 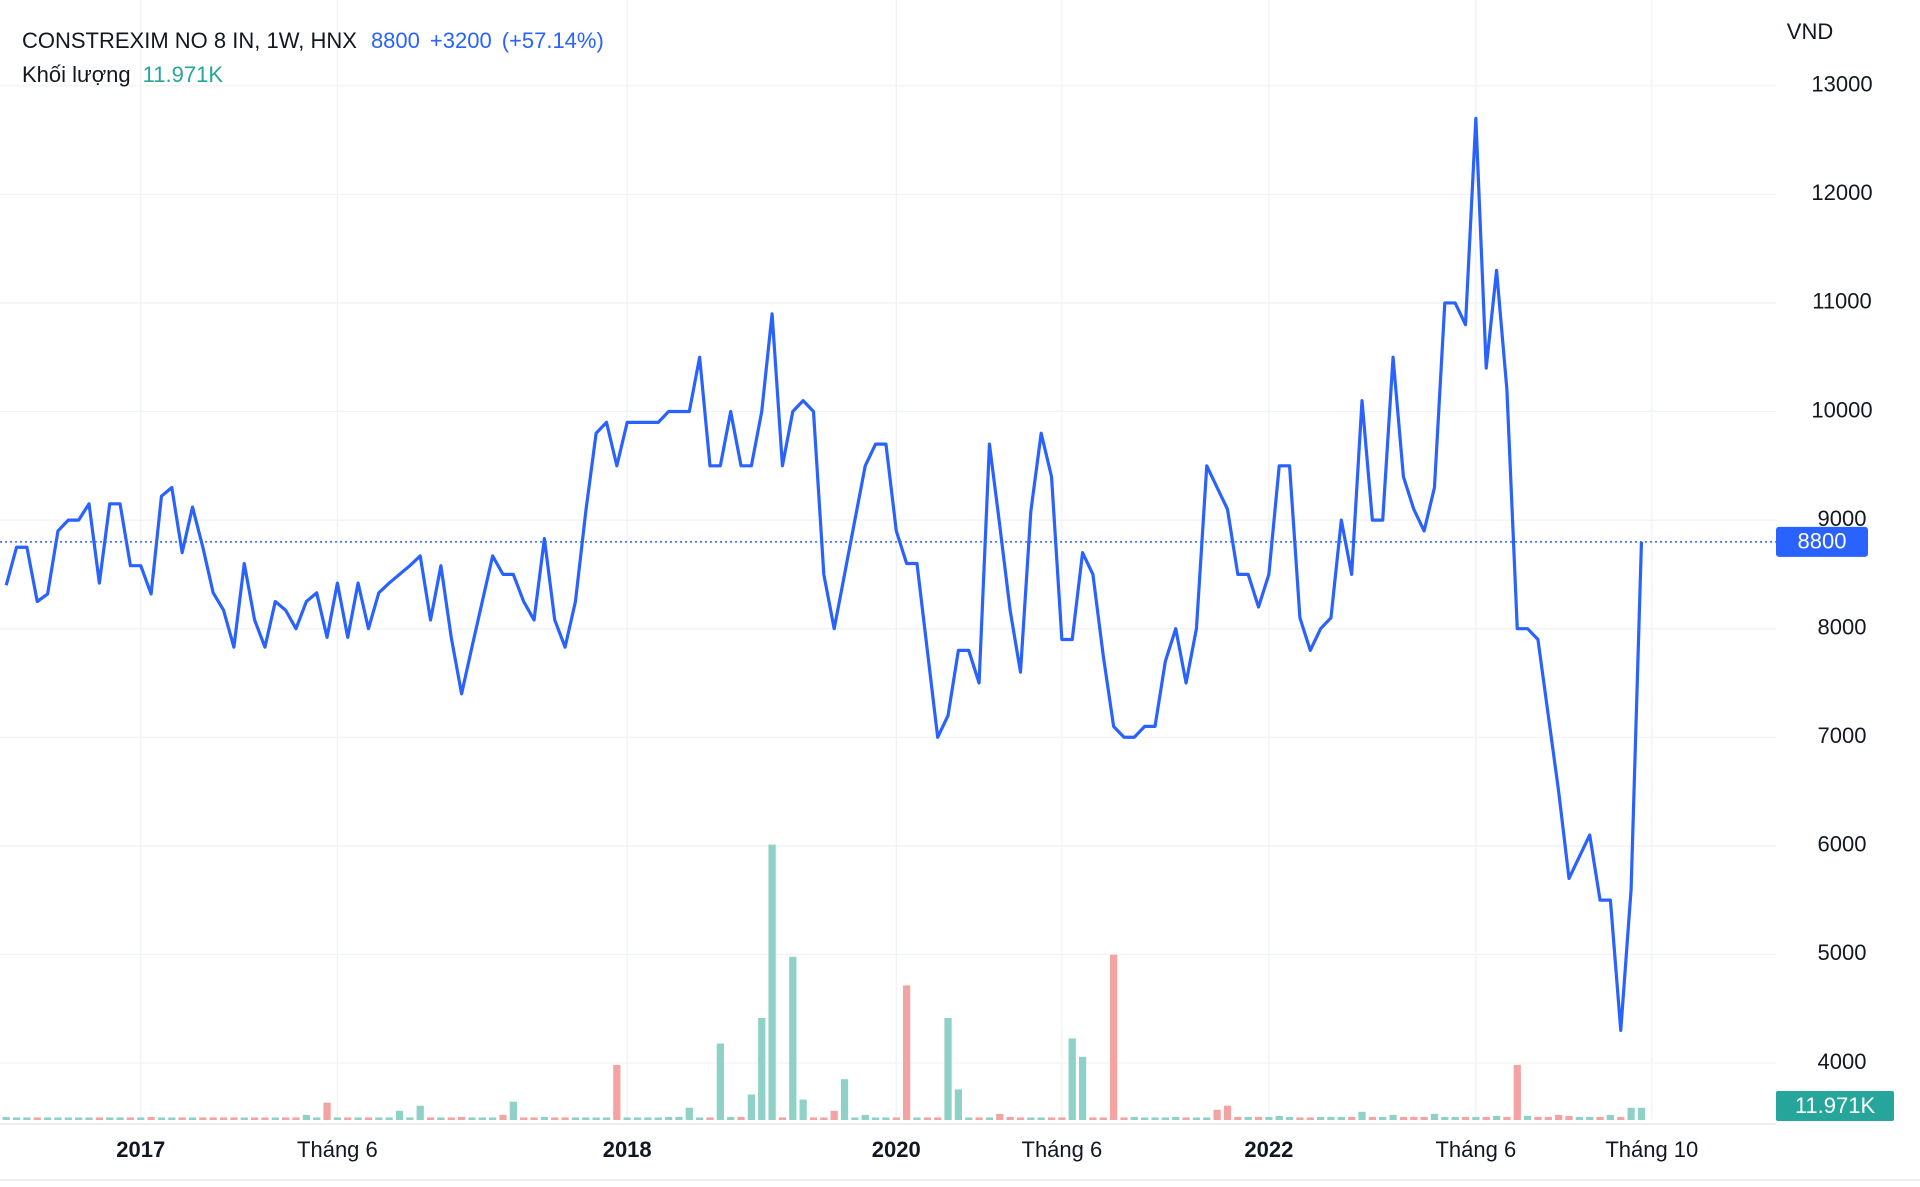 What do you see at coordinates (1062, 1149) in the screenshot?
I see `x-tick-label: Tháng 6` at bounding box center [1062, 1149].